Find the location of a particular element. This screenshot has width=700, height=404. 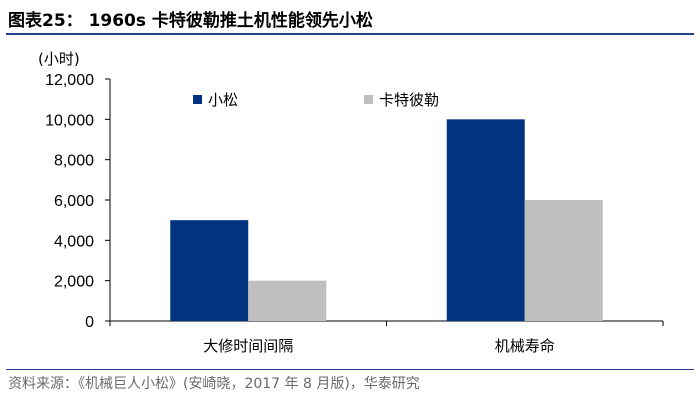

bar-卡特彼勒-机械寿命 is located at coordinates (563, 260).